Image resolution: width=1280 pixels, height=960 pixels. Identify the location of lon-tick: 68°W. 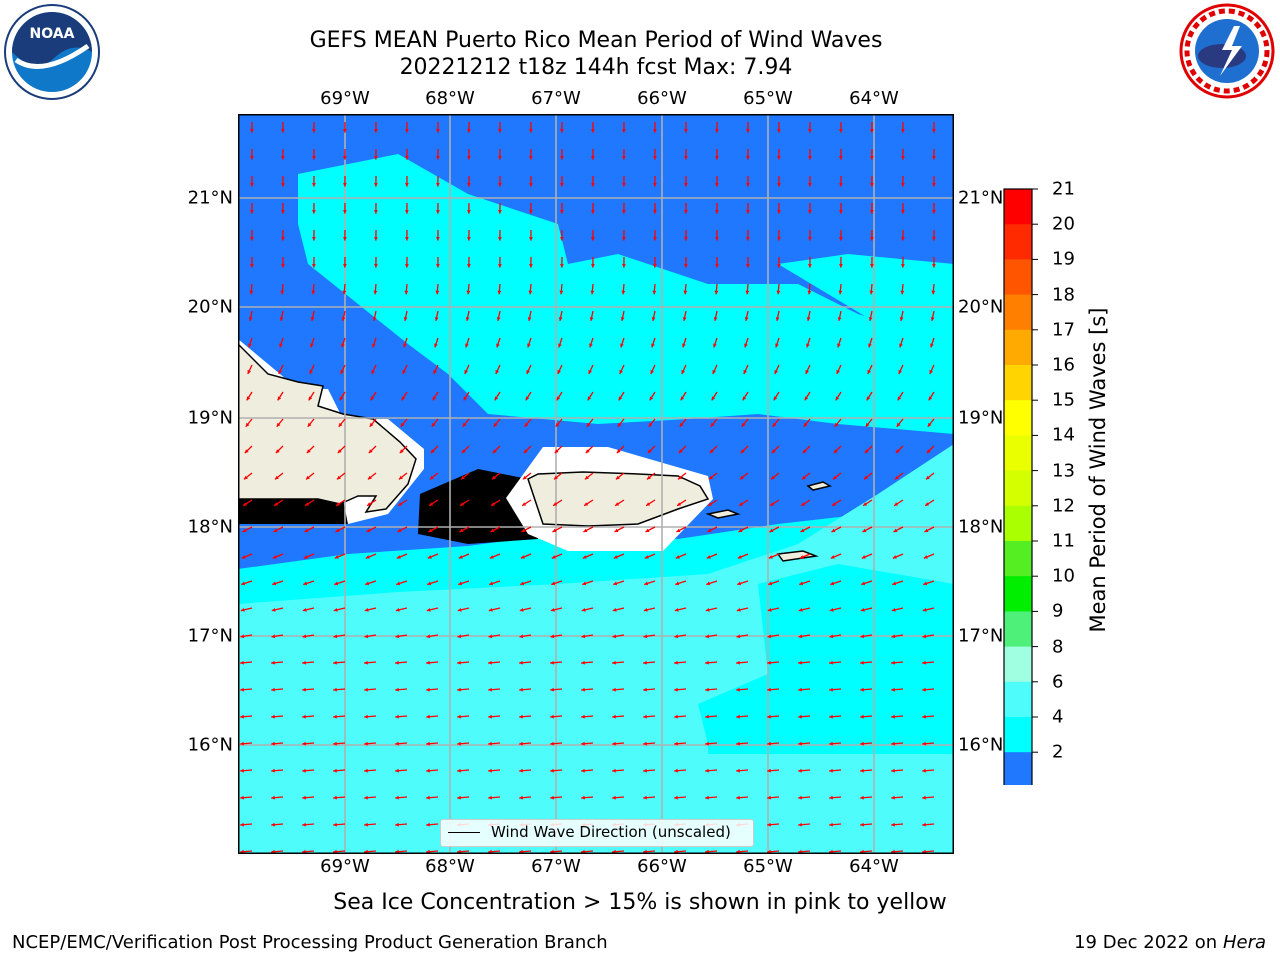
(450, 98).